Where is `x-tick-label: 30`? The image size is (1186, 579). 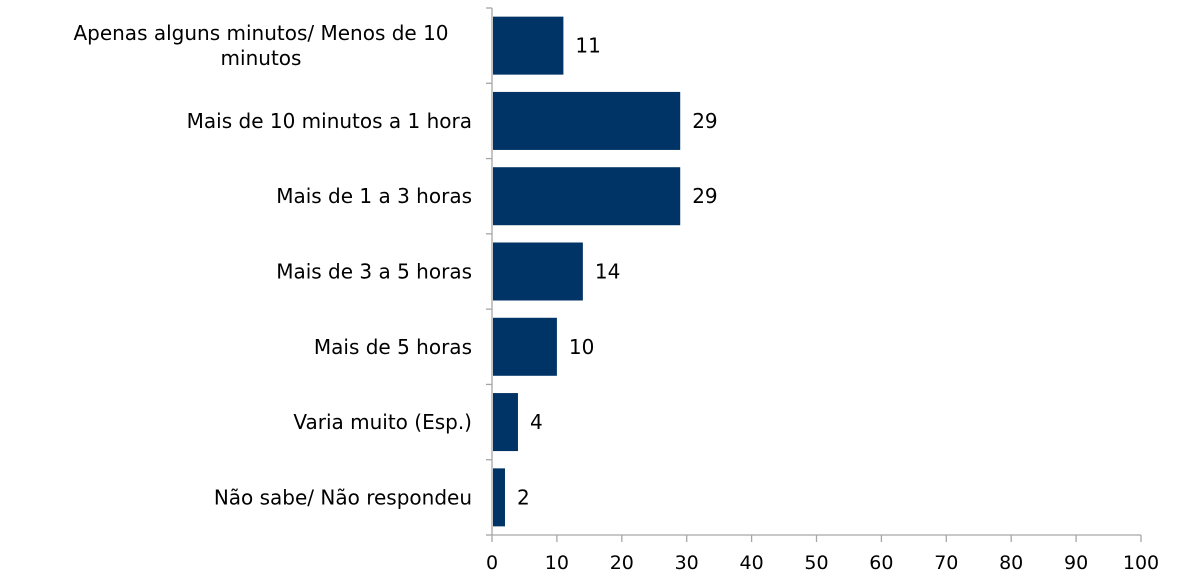 x-tick-label: 30 is located at coordinates (687, 563).